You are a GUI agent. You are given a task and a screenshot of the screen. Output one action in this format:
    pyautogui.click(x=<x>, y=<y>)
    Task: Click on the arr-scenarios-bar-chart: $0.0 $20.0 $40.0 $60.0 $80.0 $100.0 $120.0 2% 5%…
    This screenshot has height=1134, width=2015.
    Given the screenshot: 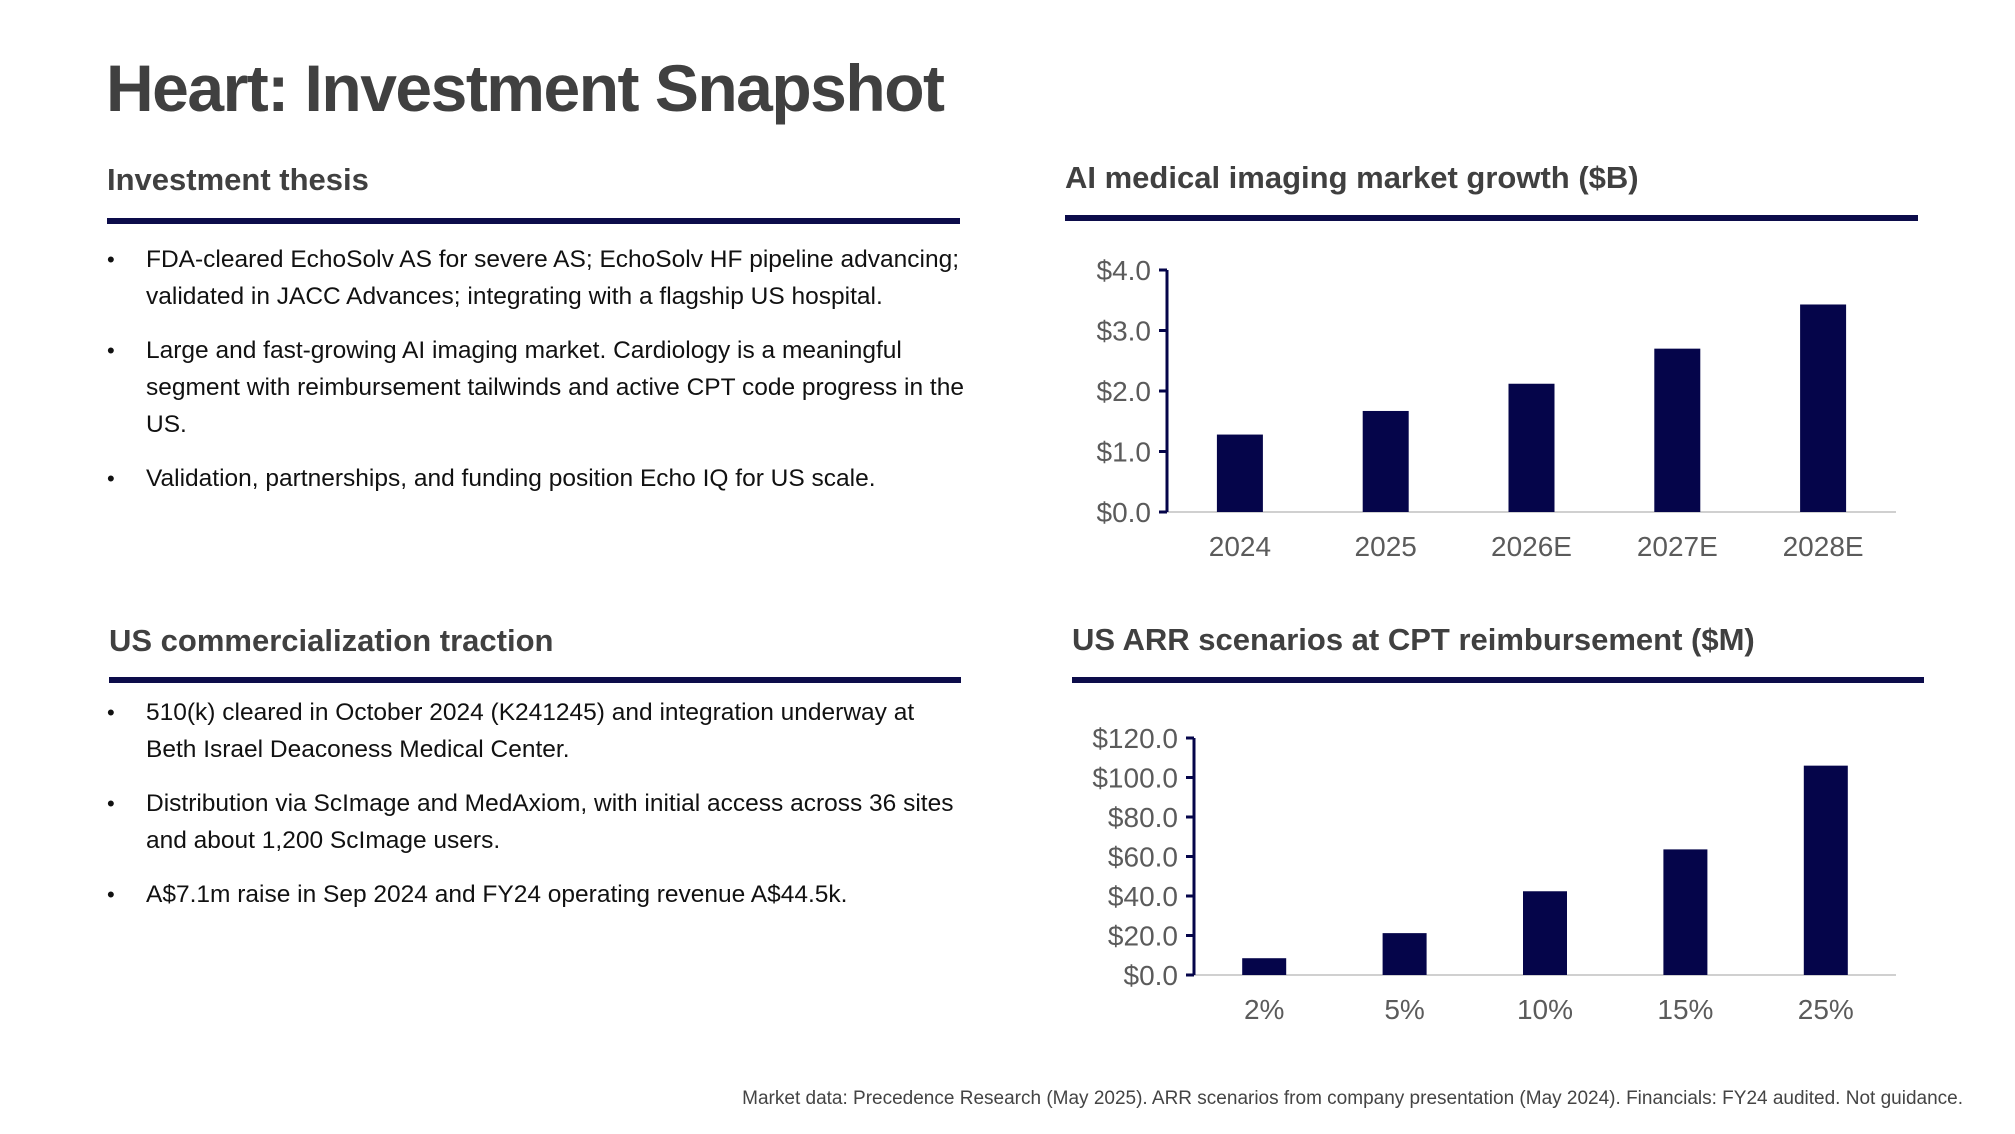 What is the action you would take?
    pyautogui.click(x=1494, y=874)
    